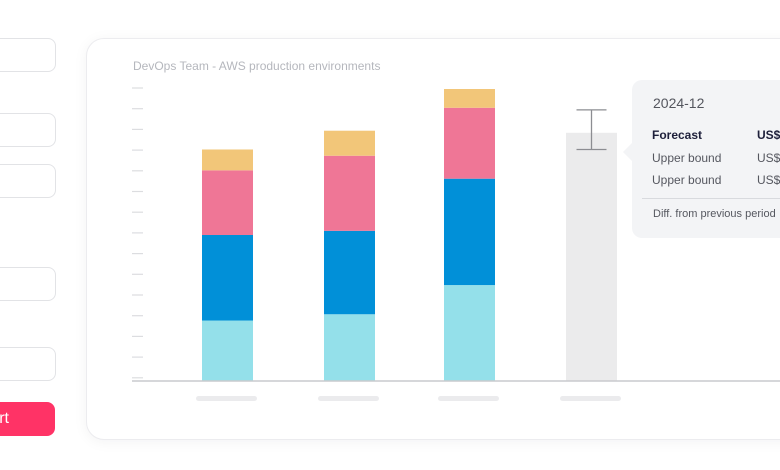 The height and width of the screenshot is (470, 780). I want to click on start-button: rt, so click(27, 419).